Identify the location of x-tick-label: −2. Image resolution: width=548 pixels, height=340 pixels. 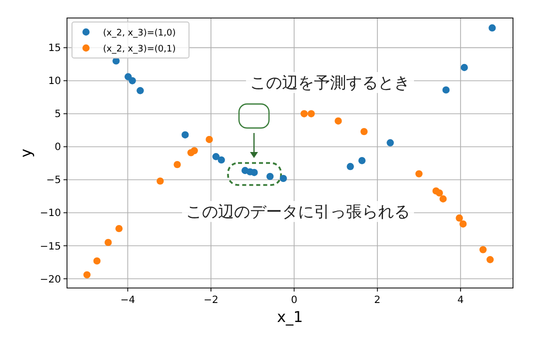
(211, 300).